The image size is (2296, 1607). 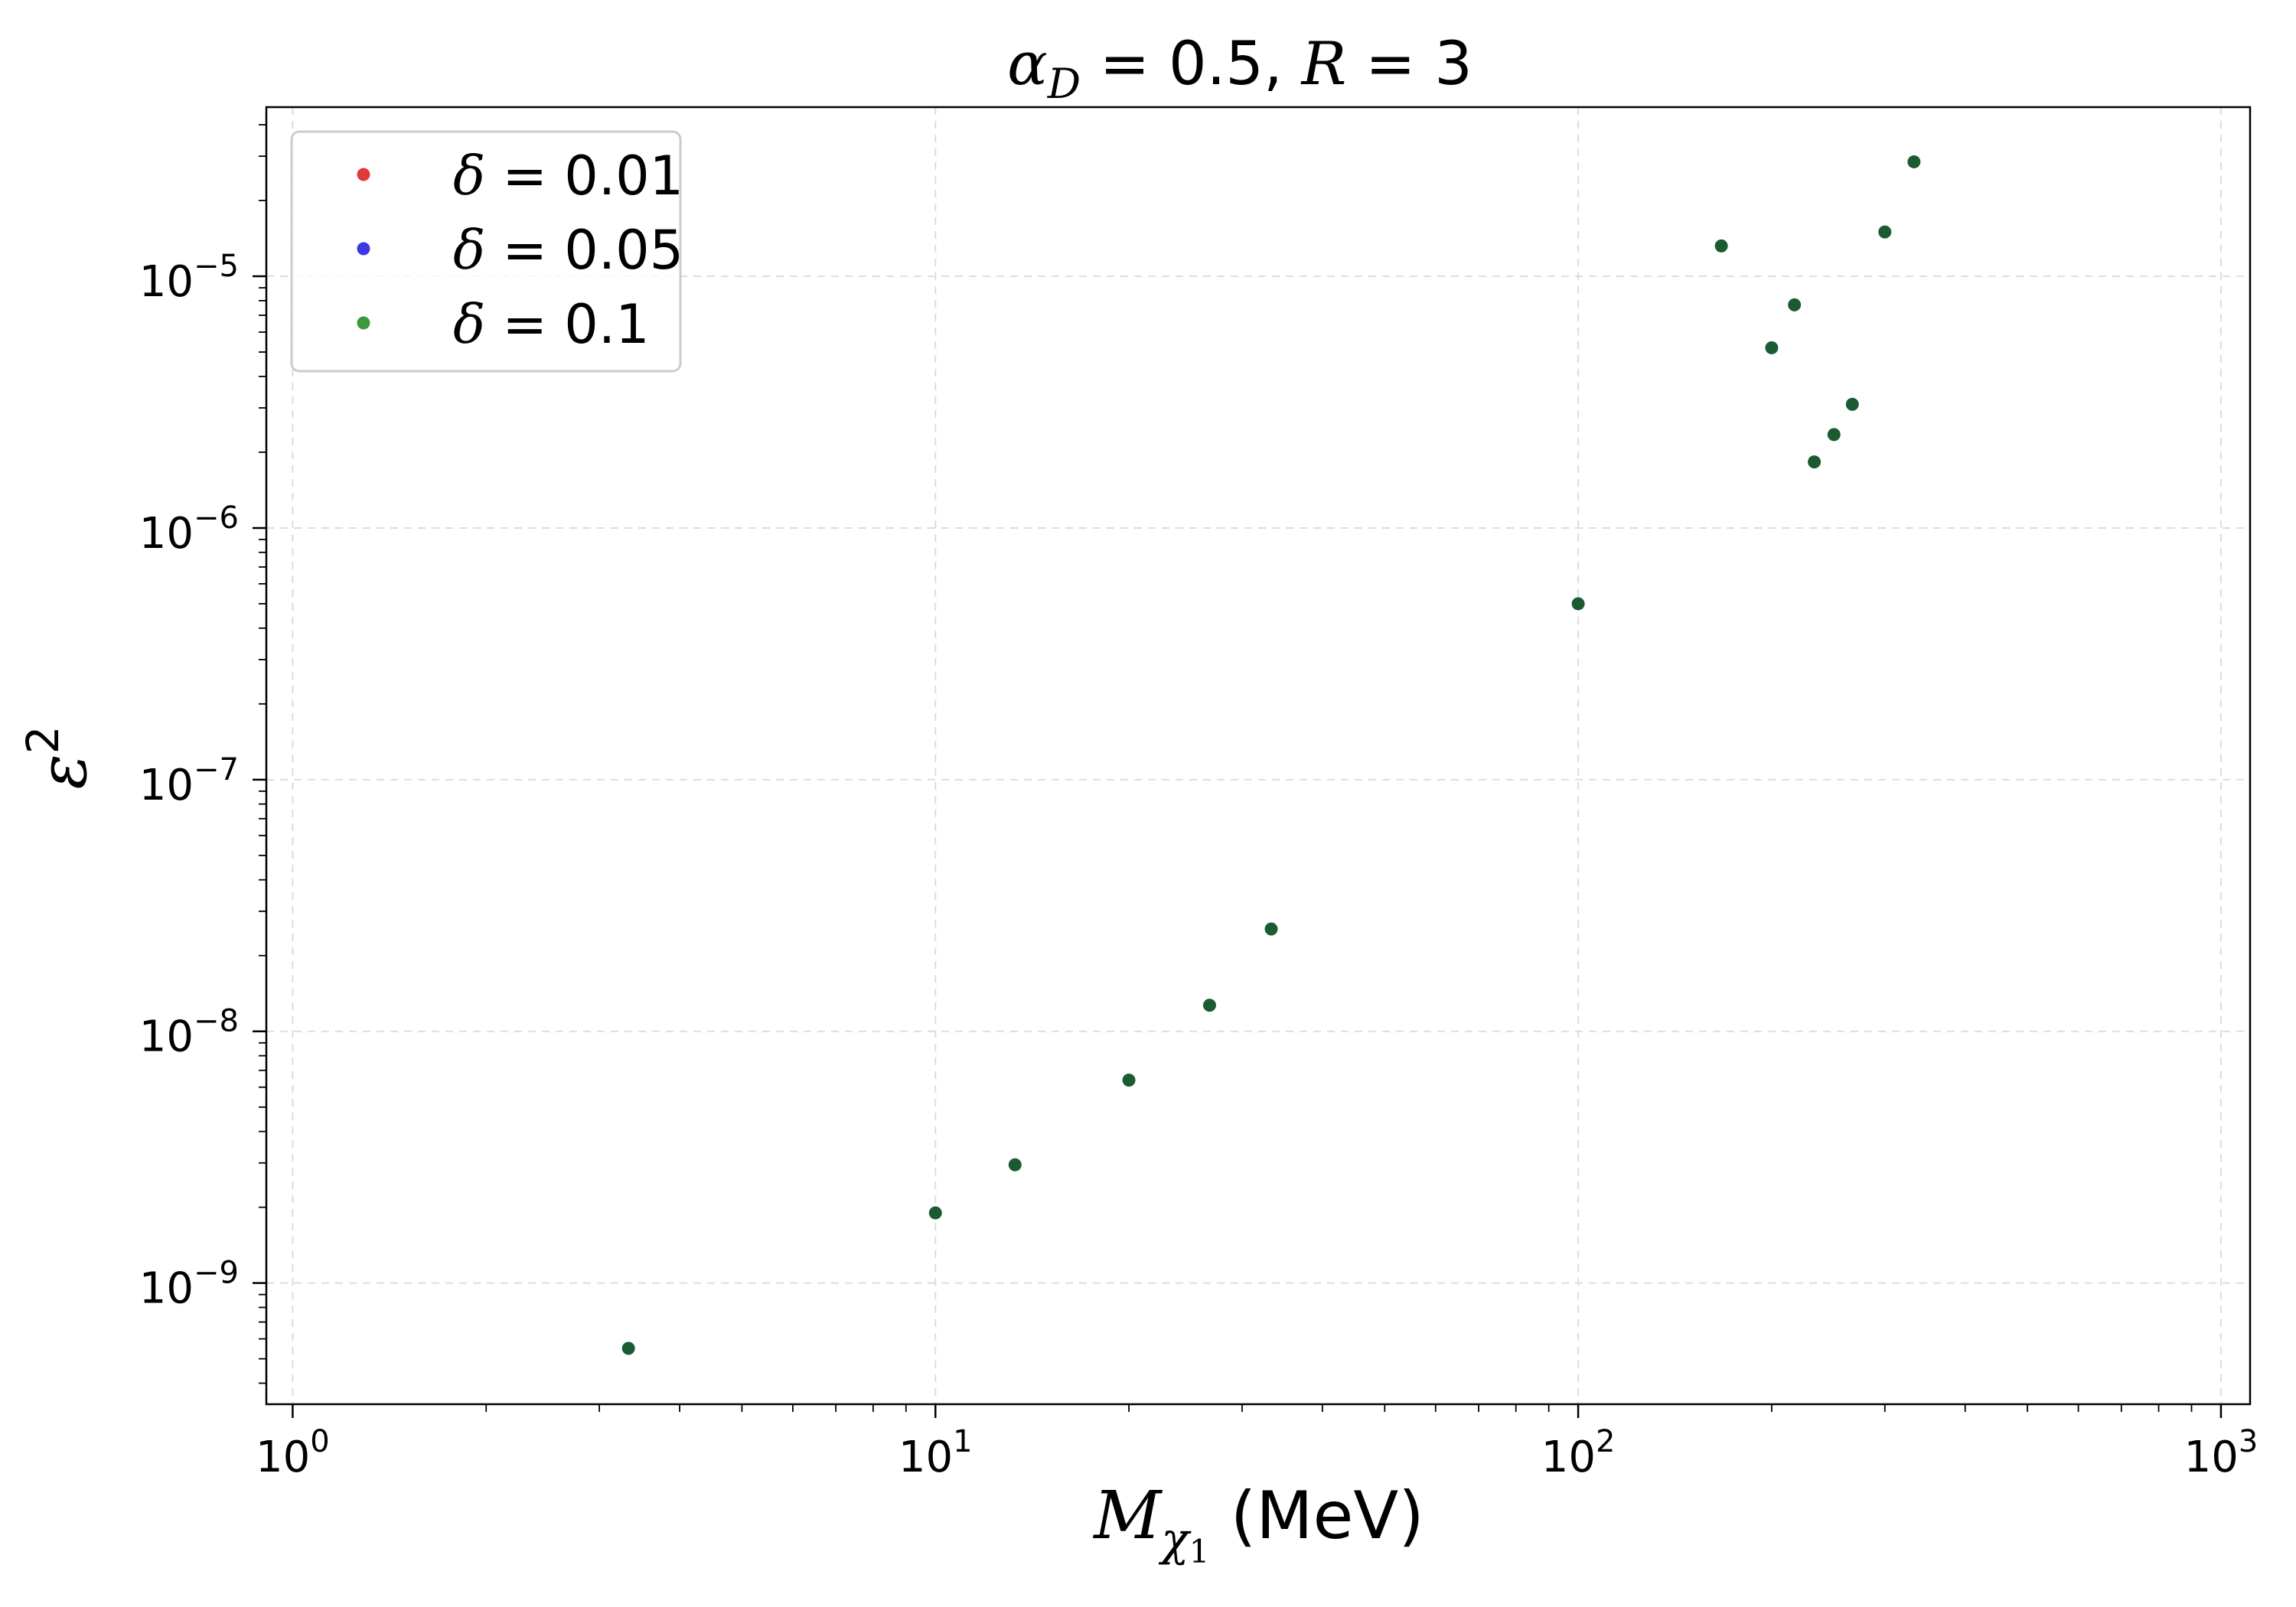 I want to click on y-axis-label: ε2, so click(x=59, y=757).